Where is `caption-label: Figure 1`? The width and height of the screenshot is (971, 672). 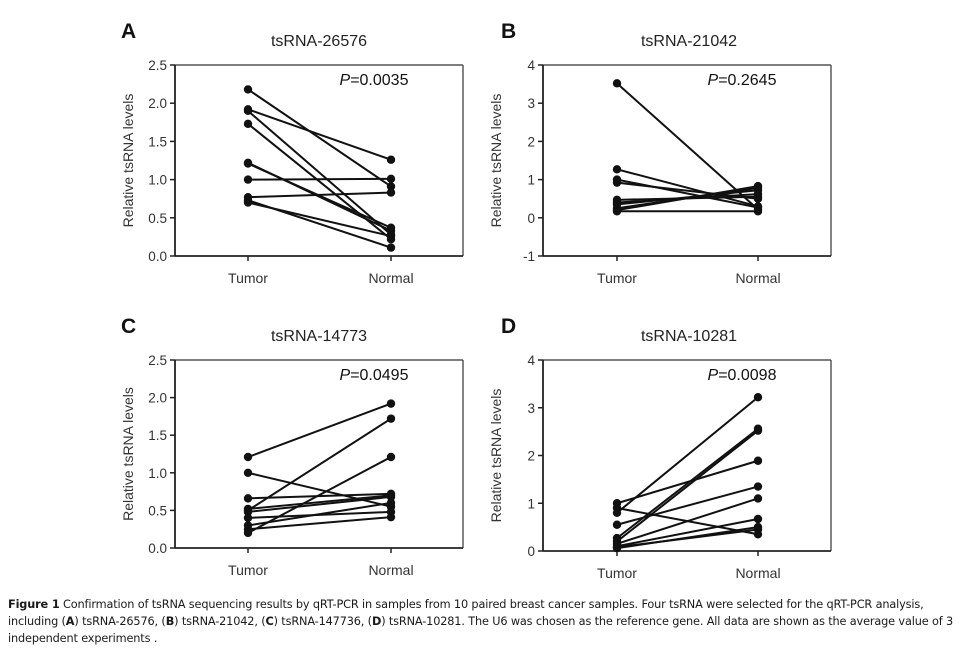
caption-label: Figure 1 is located at coordinates (34, 604).